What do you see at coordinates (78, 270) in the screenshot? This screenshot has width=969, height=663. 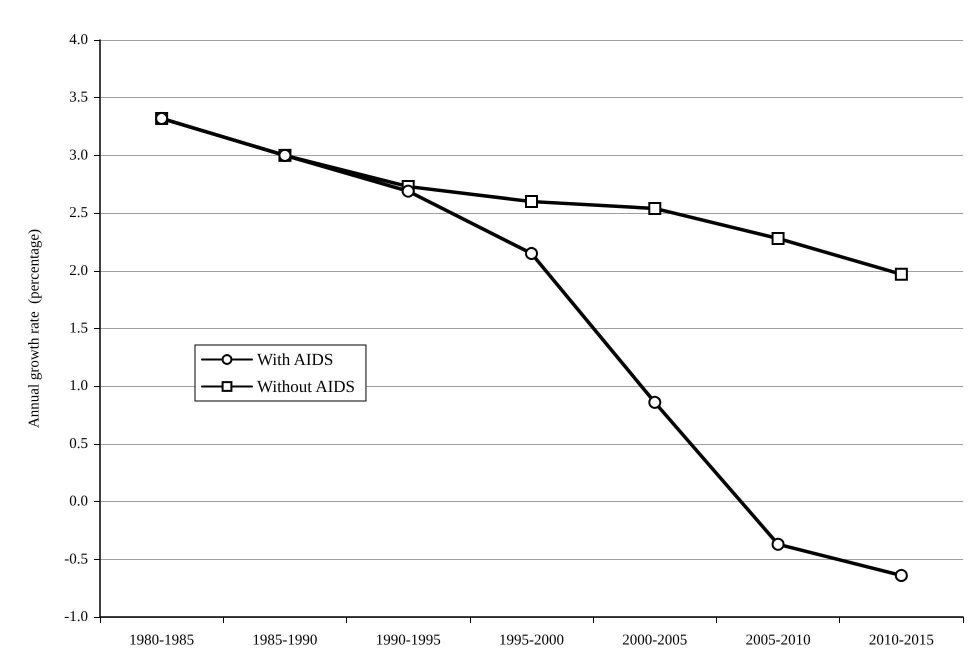 I see `y-tick-label: 2.0` at bounding box center [78, 270].